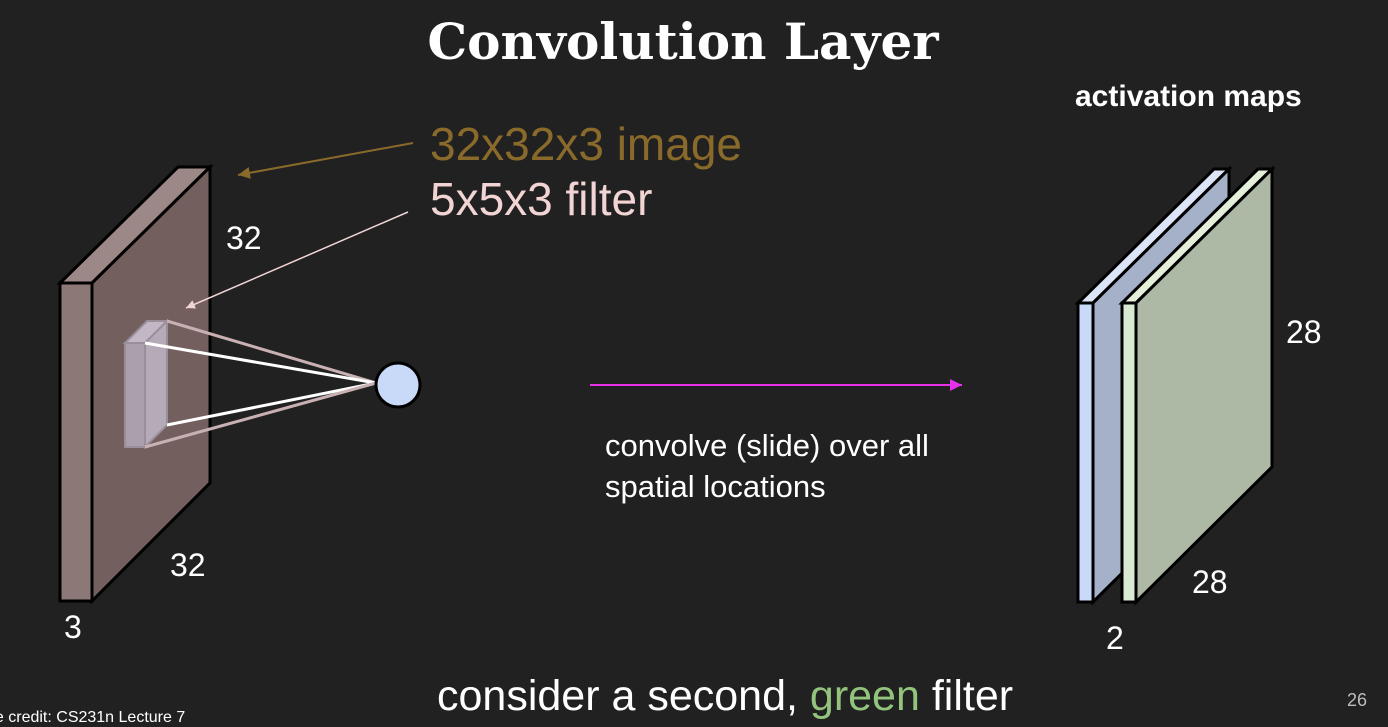  Describe the element at coordinates (864, 696) in the screenshot. I see `caption-green-word: green` at that location.